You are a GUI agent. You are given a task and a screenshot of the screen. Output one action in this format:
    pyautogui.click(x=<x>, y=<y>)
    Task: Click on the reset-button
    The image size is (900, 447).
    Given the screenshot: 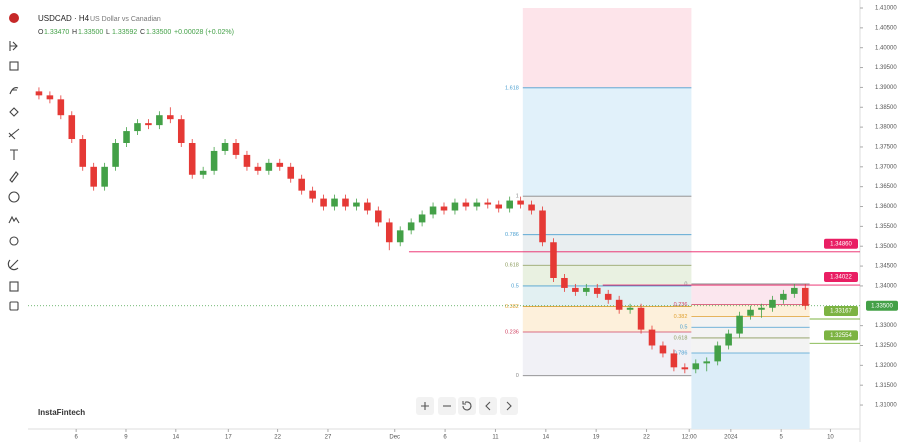 What is the action you would take?
    pyautogui.click(x=467, y=406)
    